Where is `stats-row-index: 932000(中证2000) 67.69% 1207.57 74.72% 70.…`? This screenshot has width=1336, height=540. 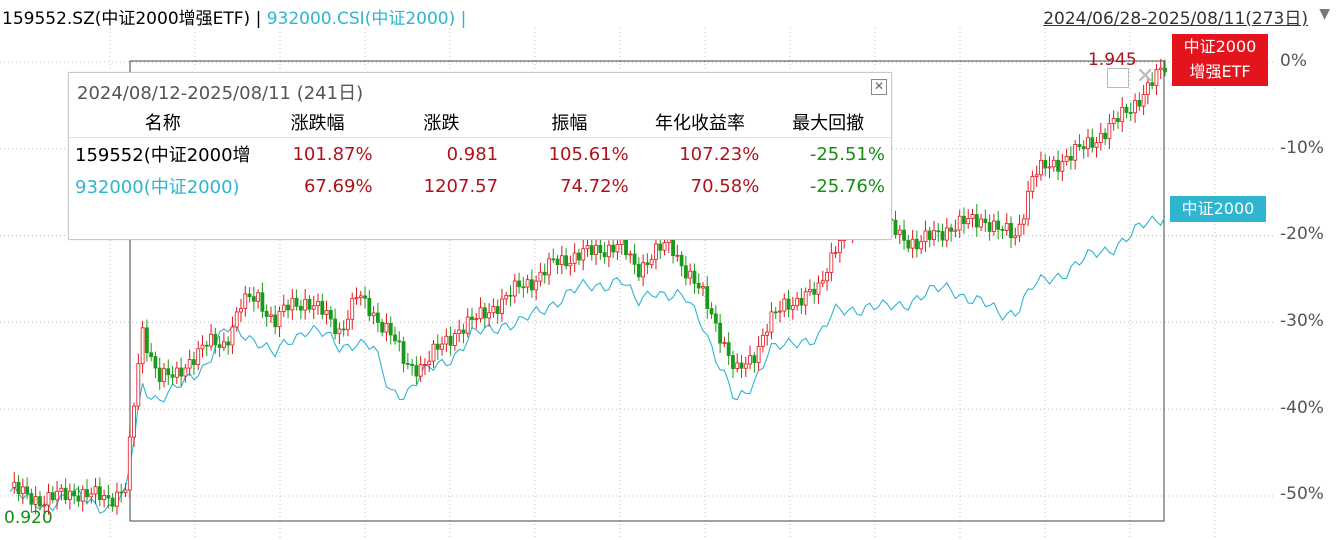 stats-row-index: 932000(中证2000) 67.69% 1207.57 74.72% 70.… is located at coordinates (480, 186).